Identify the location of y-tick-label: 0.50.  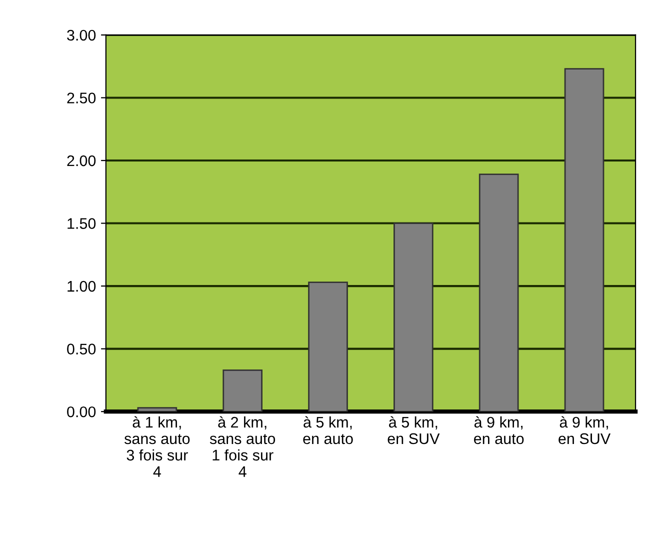
(81, 349).